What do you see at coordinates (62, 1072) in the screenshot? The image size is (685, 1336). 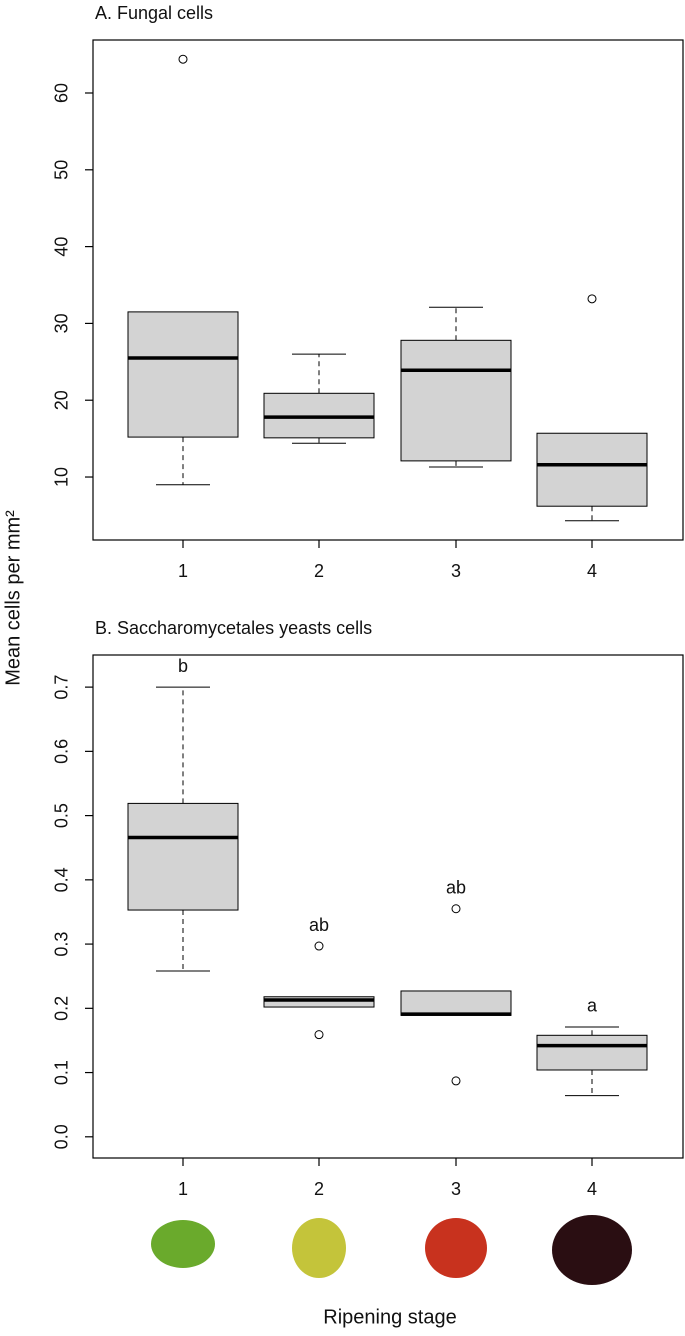 I see `y-tick-label: 0.1` at bounding box center [62, 1072].